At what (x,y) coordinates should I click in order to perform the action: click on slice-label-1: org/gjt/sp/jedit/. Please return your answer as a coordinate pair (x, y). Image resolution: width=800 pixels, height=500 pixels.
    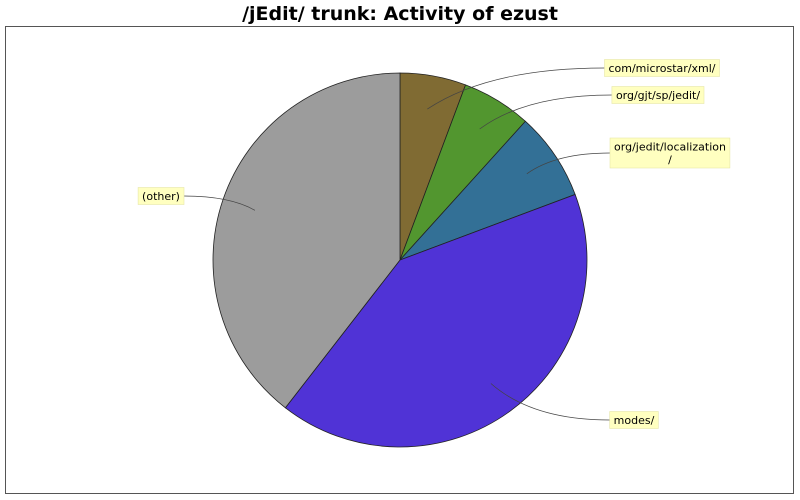
    Looking at the image, I should click on (658, 95).